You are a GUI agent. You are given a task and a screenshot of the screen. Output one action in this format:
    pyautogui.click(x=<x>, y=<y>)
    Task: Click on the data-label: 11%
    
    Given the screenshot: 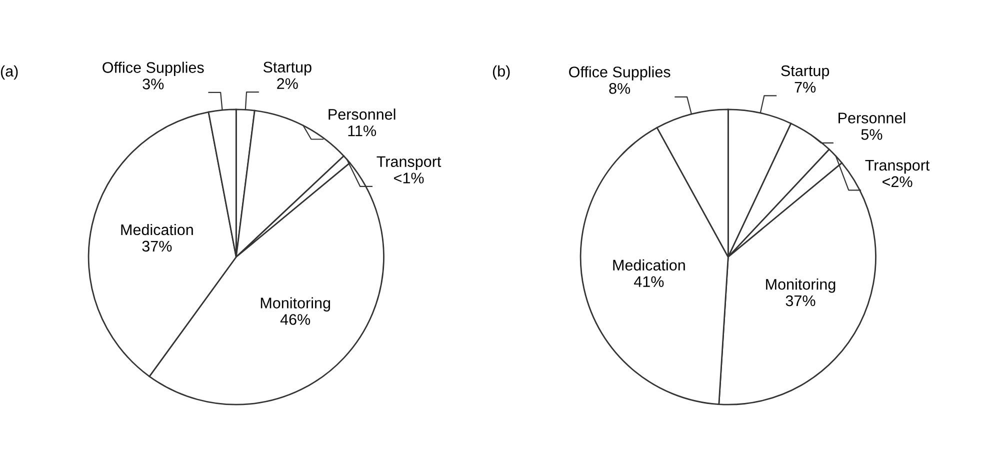 What is the action you would take?
    pyautogui.click(x=362, y=130)
    